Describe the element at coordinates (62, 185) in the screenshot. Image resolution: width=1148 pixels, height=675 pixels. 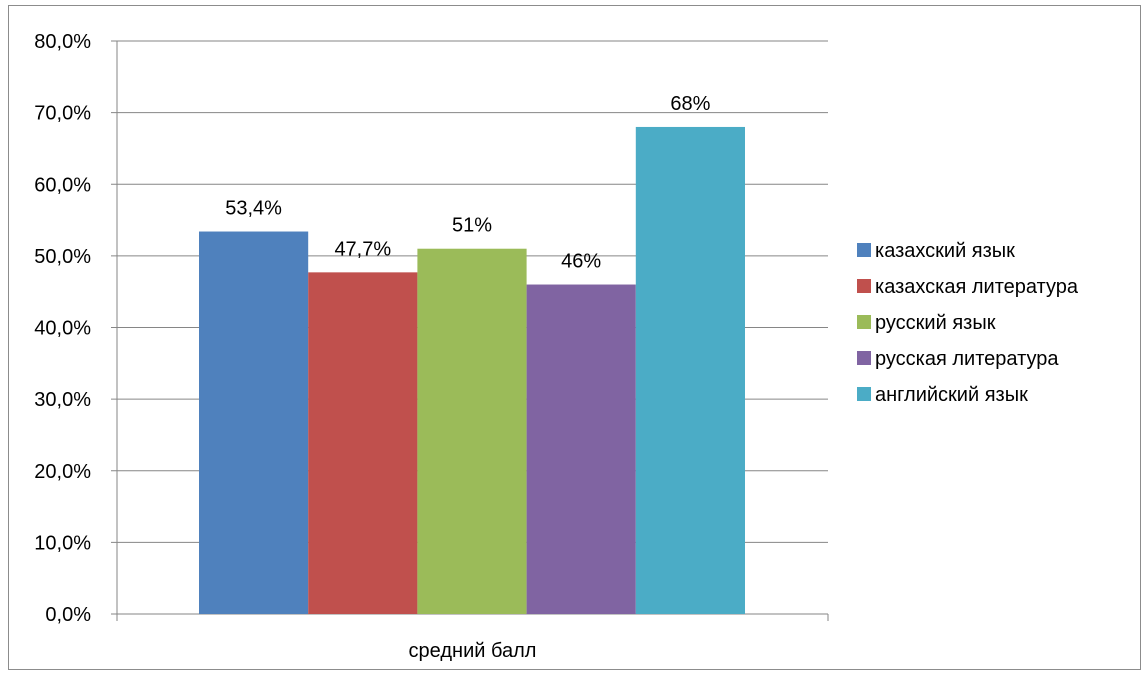
I see `y-tick-label: 60,0%` at that location.